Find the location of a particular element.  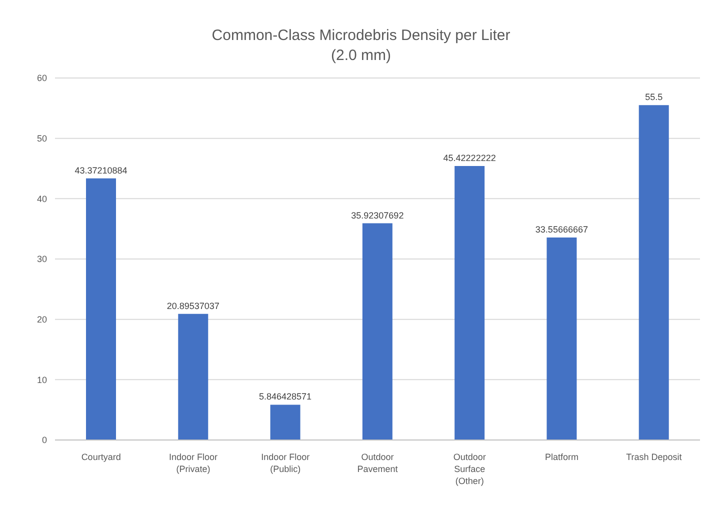

chart-title: Common-Class Microdebris Density per Liter (2.0 mm) is located at coordinates (361, 46).